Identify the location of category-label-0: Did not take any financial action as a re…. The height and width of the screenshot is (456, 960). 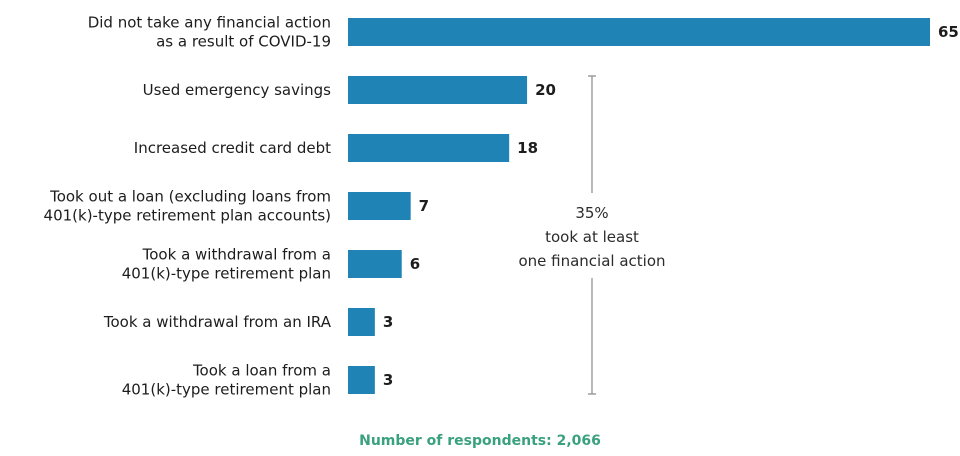
(209, 32).